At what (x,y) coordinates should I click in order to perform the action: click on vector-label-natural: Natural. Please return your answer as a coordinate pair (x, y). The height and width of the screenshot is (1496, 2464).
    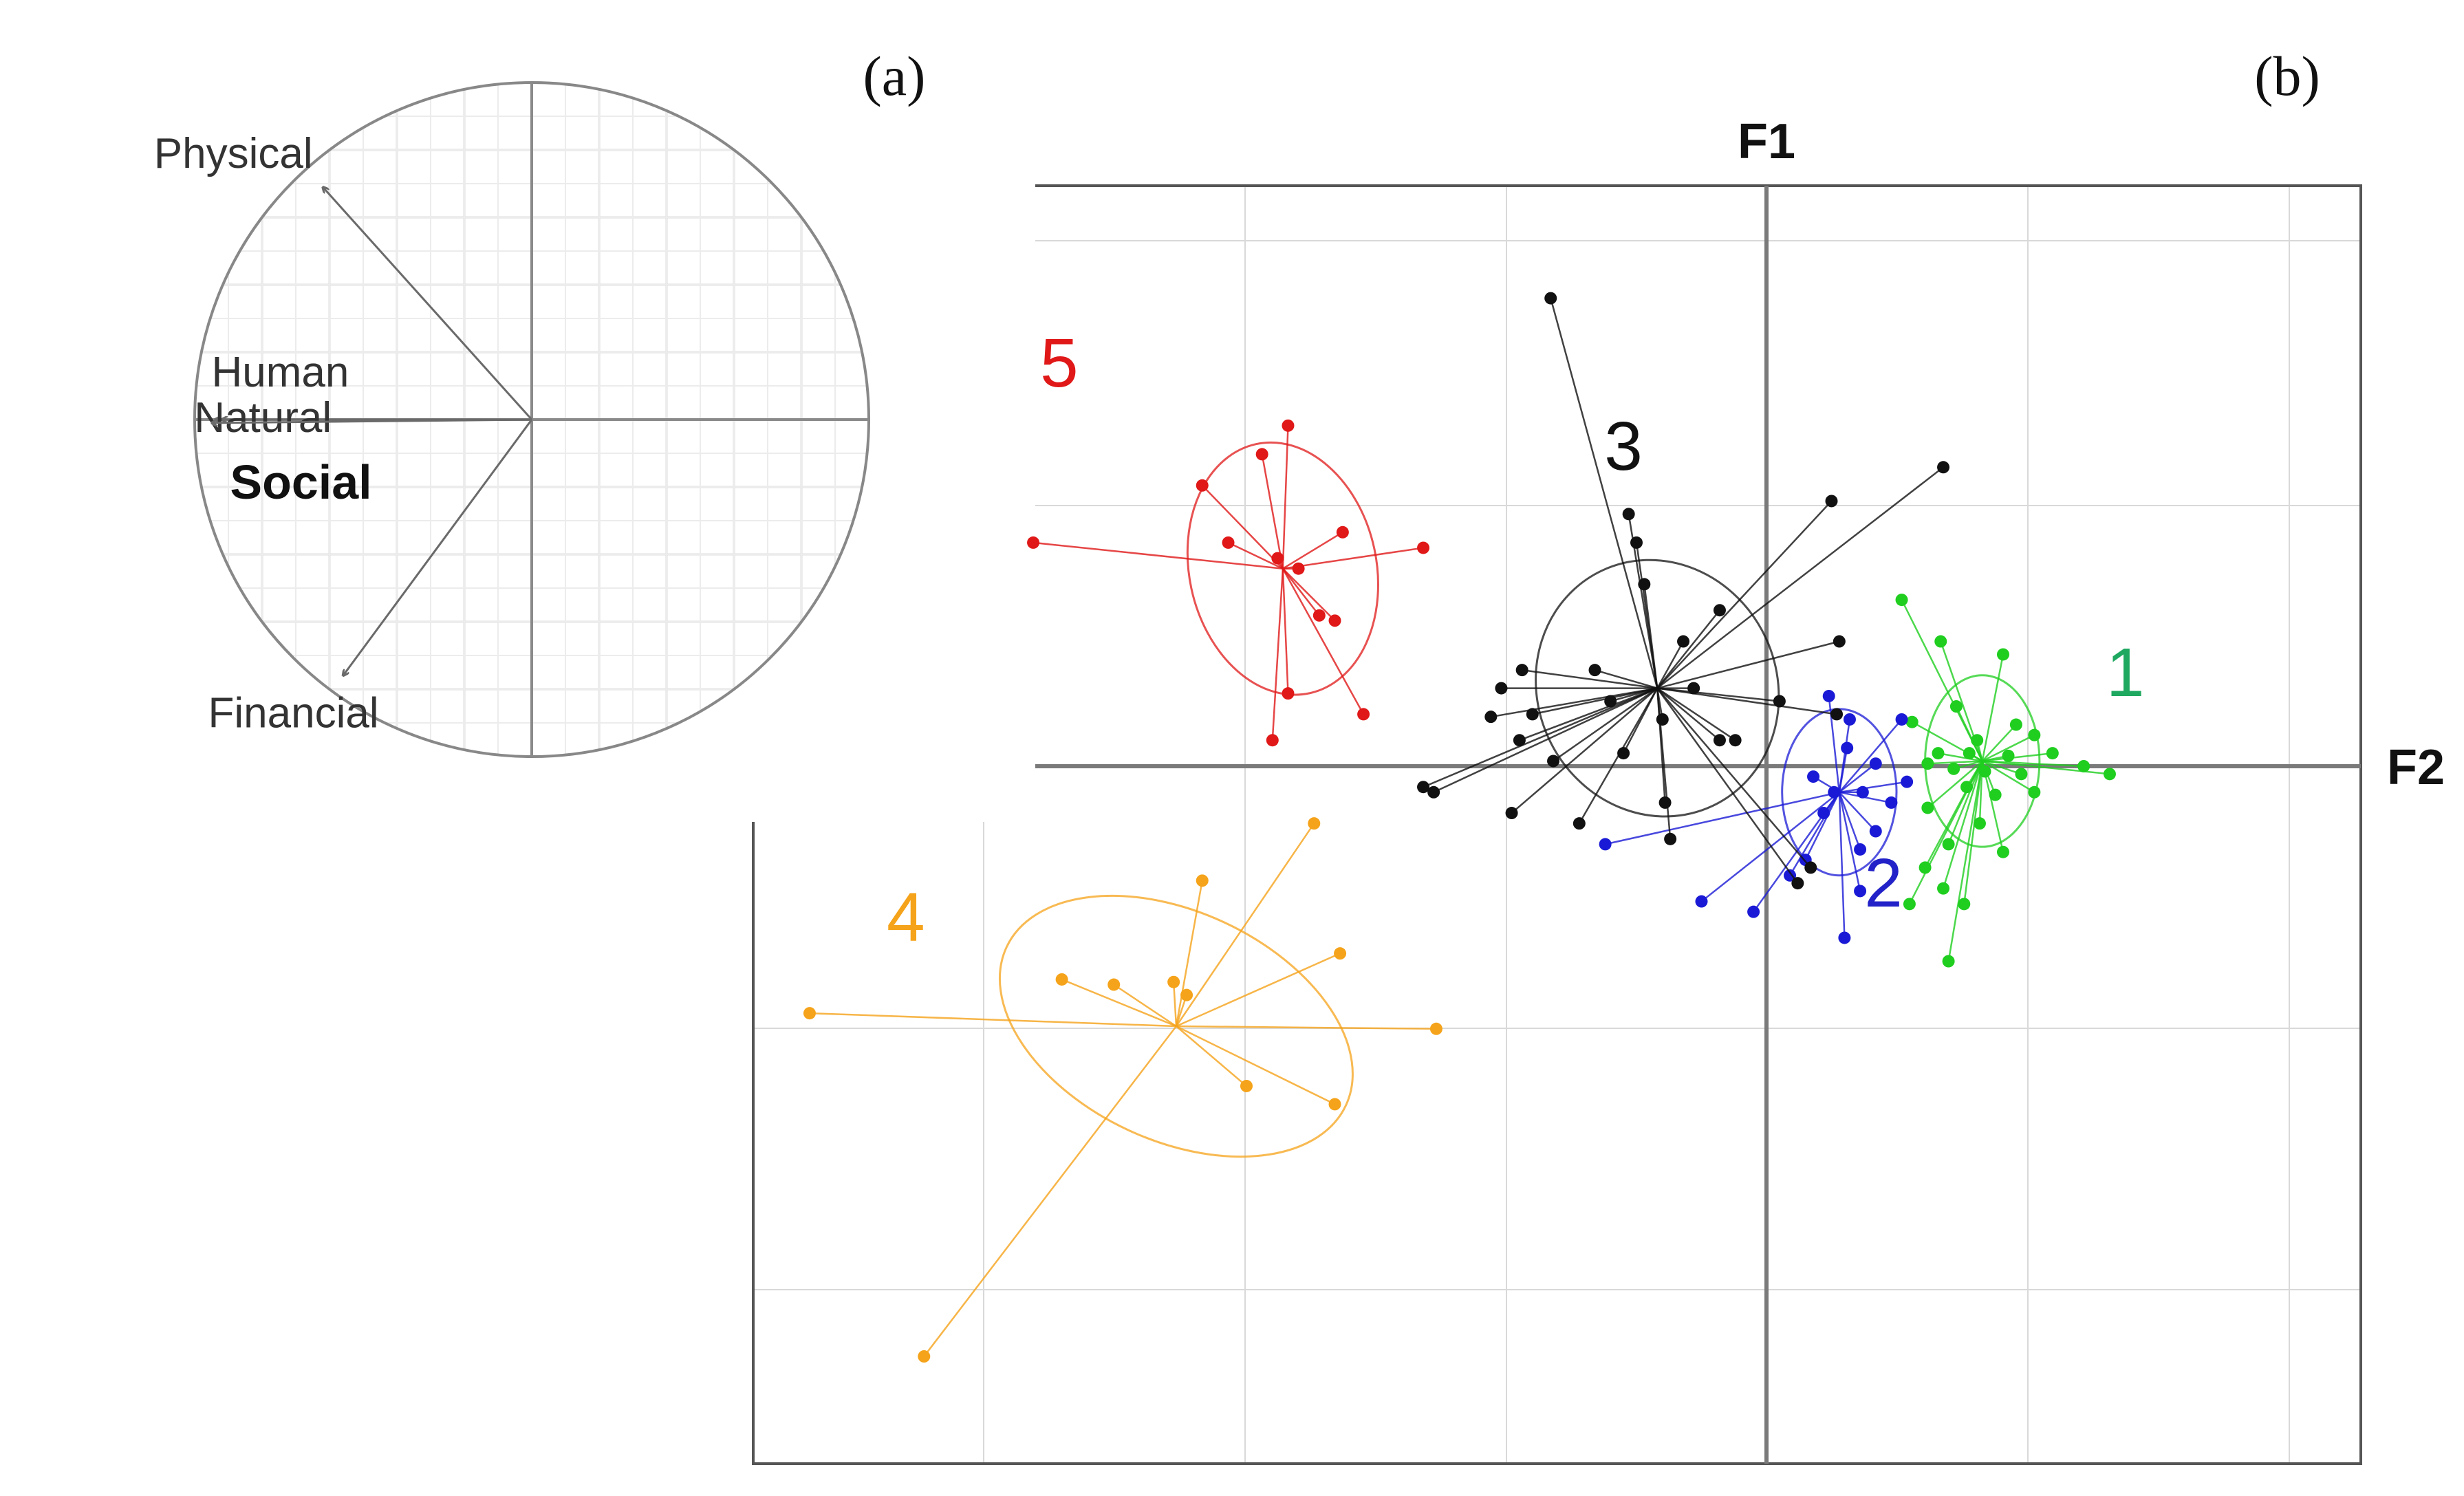
    Looking at the image, I should click on (263, 418).